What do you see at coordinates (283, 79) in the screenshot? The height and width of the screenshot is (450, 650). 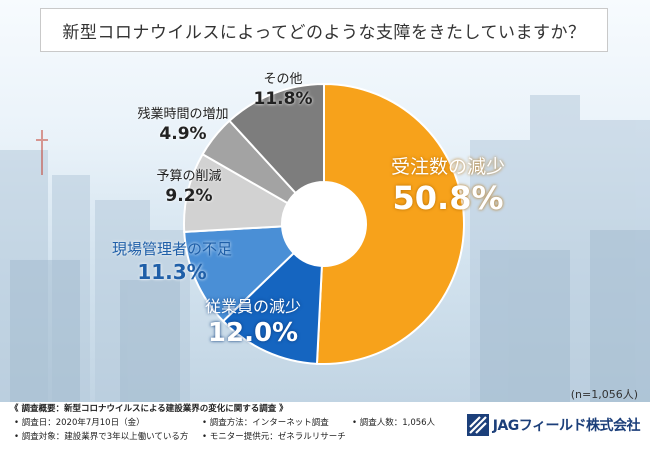 I see `slice-name: その他` at bounding box center [283, 79].